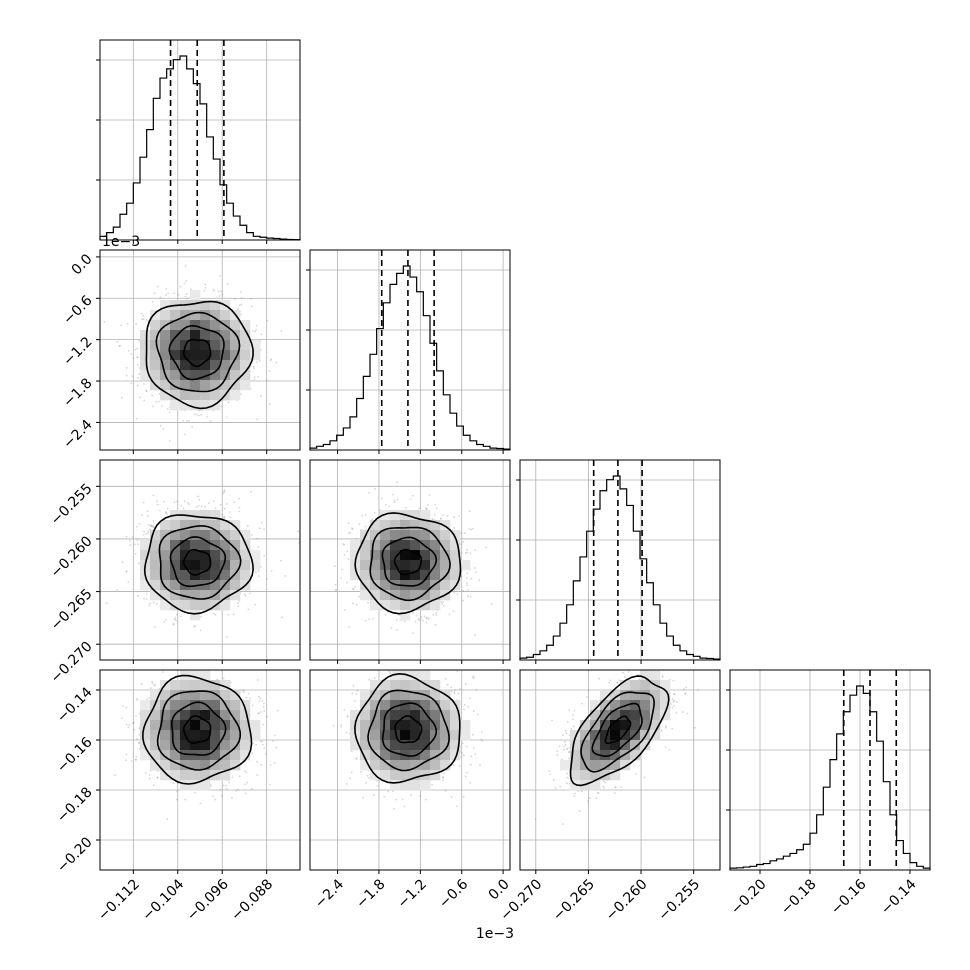 The image size is (970, 970). Describe the element at coordinates (119, 900) in the screenshot. I see `x-tick-label-axis1-1: −0.112` at that location.